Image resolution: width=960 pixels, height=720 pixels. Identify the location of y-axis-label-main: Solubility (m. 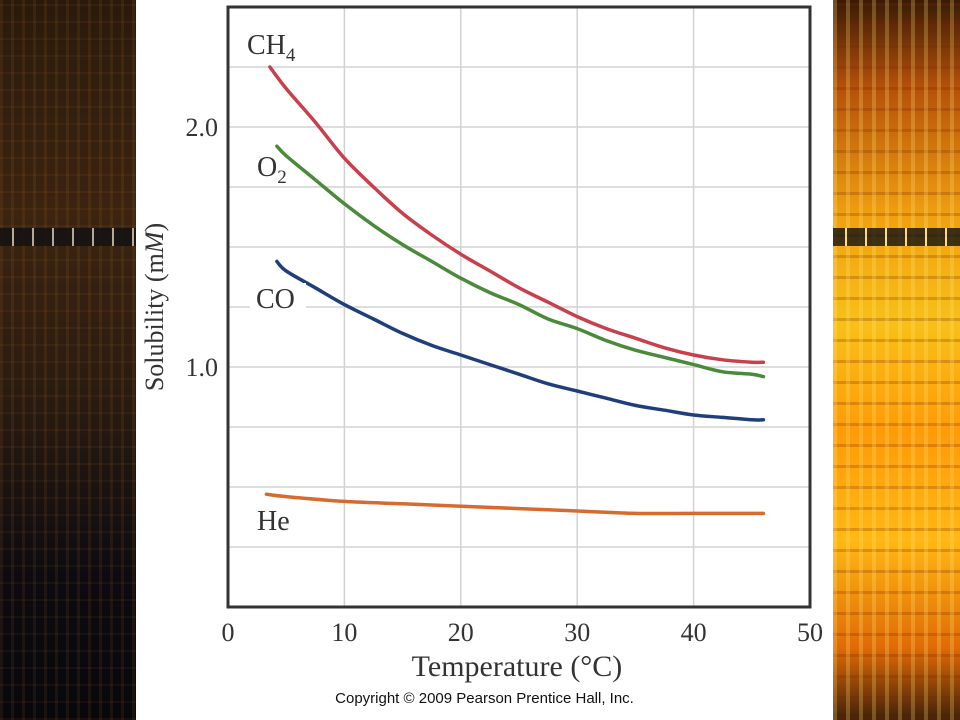
(154, 322).